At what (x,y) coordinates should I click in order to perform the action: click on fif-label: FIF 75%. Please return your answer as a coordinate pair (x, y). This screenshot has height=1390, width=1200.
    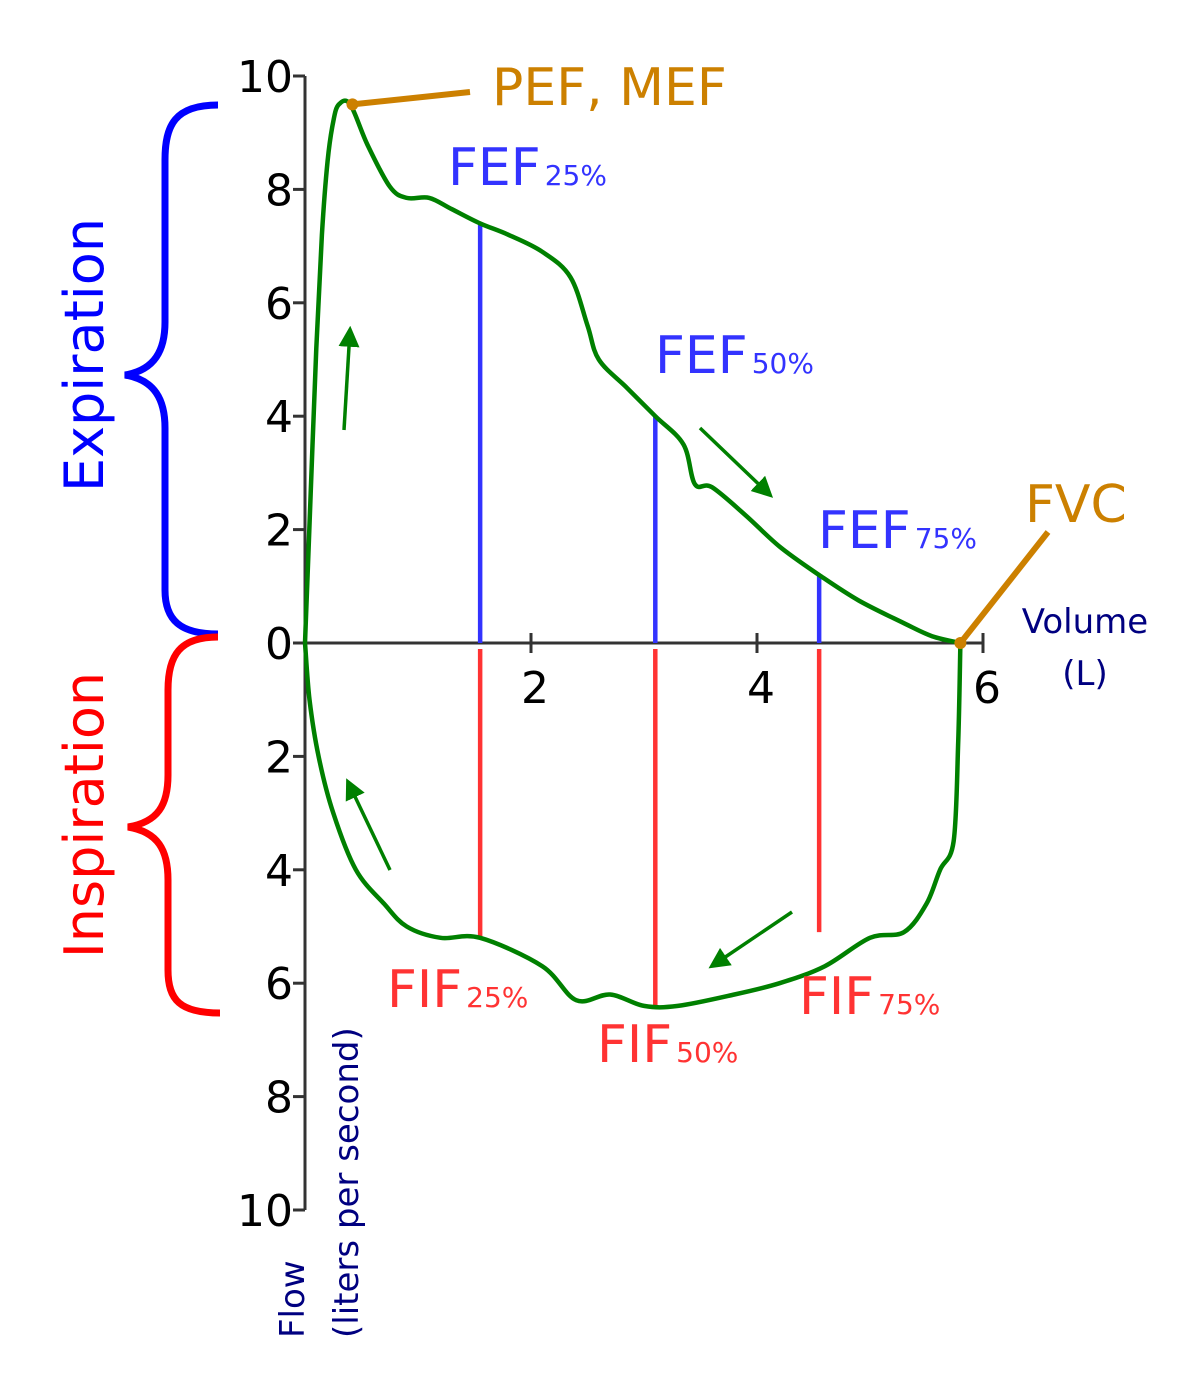
    Looking at the image, I should click on (869, 997).